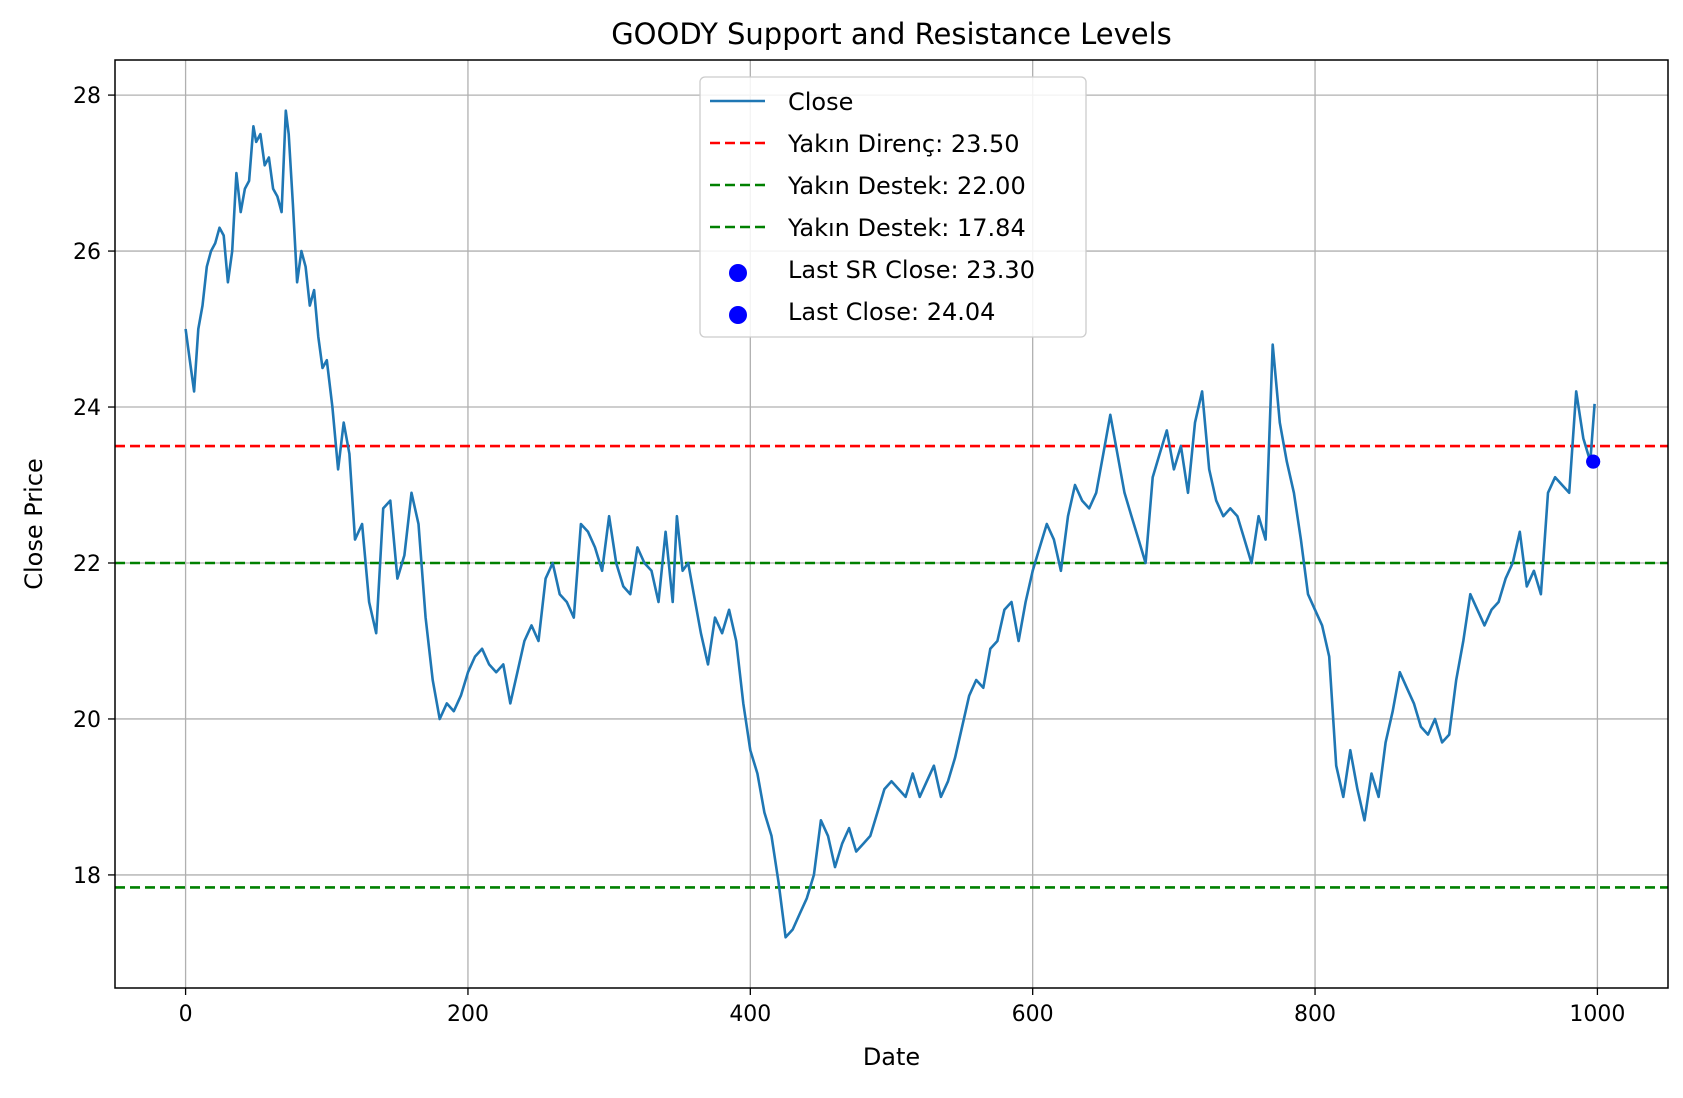  I want to click on y-tick-label: 26, so click(87, 252).